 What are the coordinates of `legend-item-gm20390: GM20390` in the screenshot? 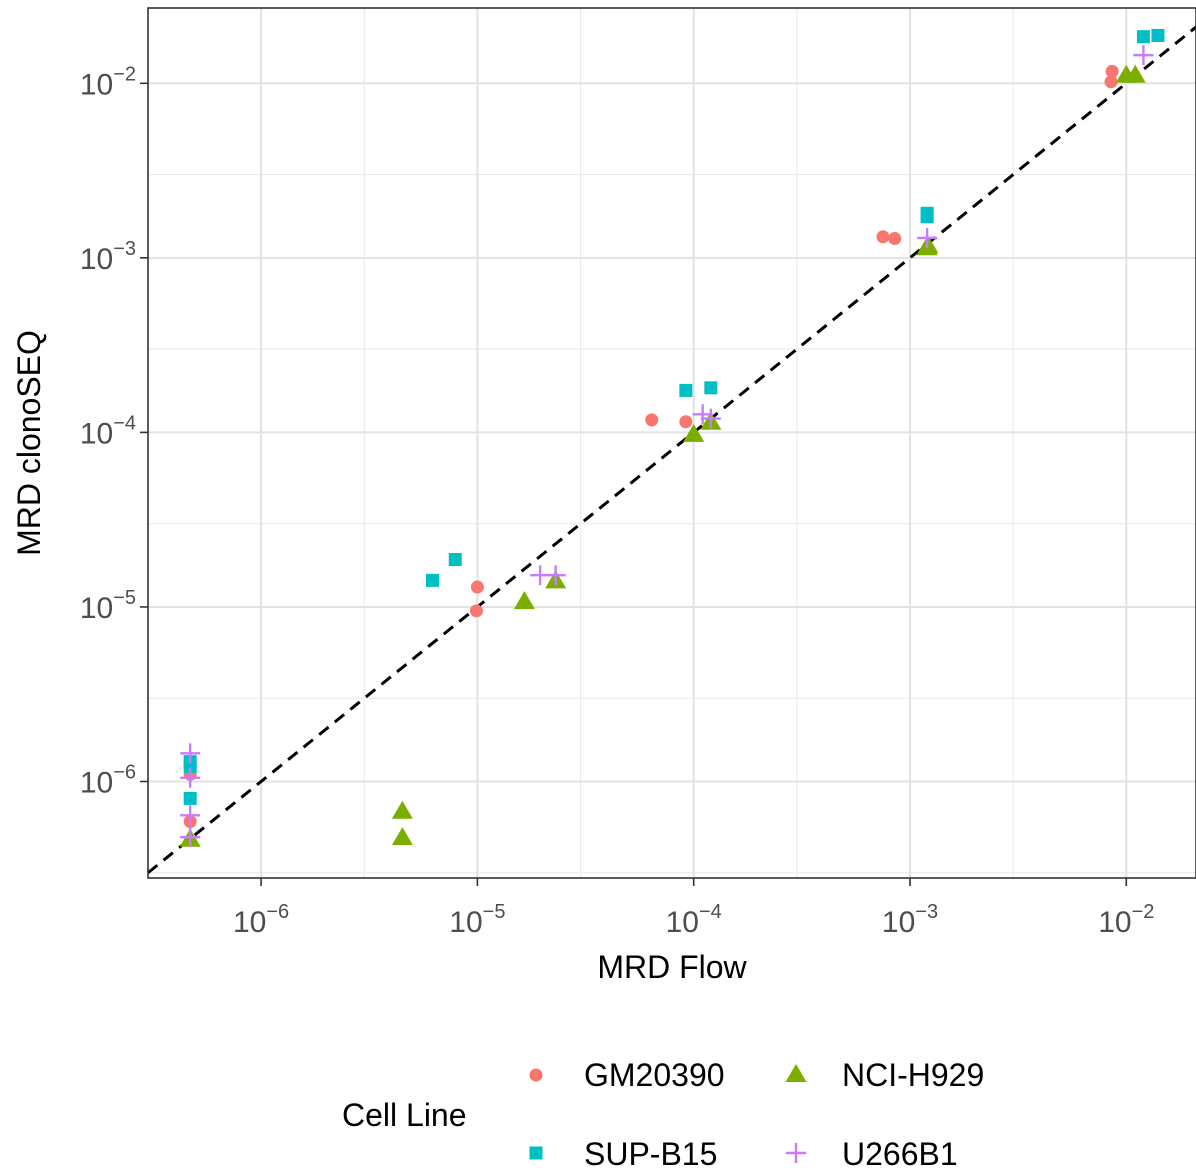 It's located at (627, 1075).